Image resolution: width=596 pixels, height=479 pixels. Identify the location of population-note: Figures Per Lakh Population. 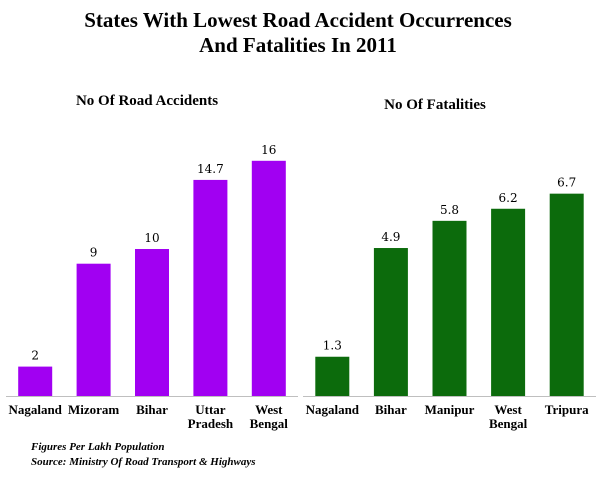
(98, 447).